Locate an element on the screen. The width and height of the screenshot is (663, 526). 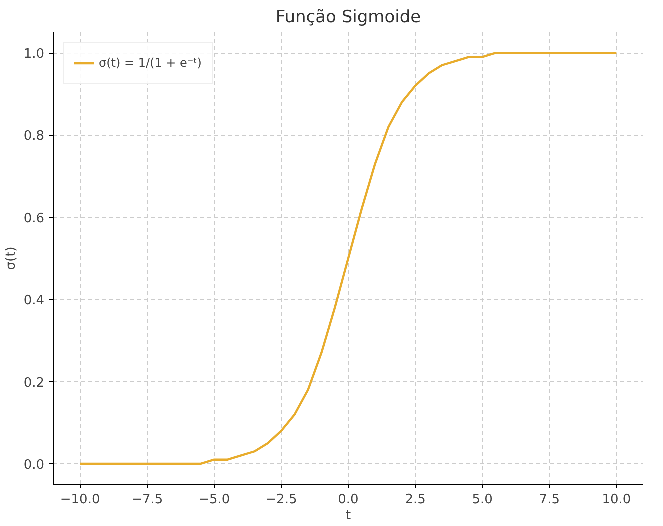
x-tick-label: 0.0 is located at coordinates (348, 500).